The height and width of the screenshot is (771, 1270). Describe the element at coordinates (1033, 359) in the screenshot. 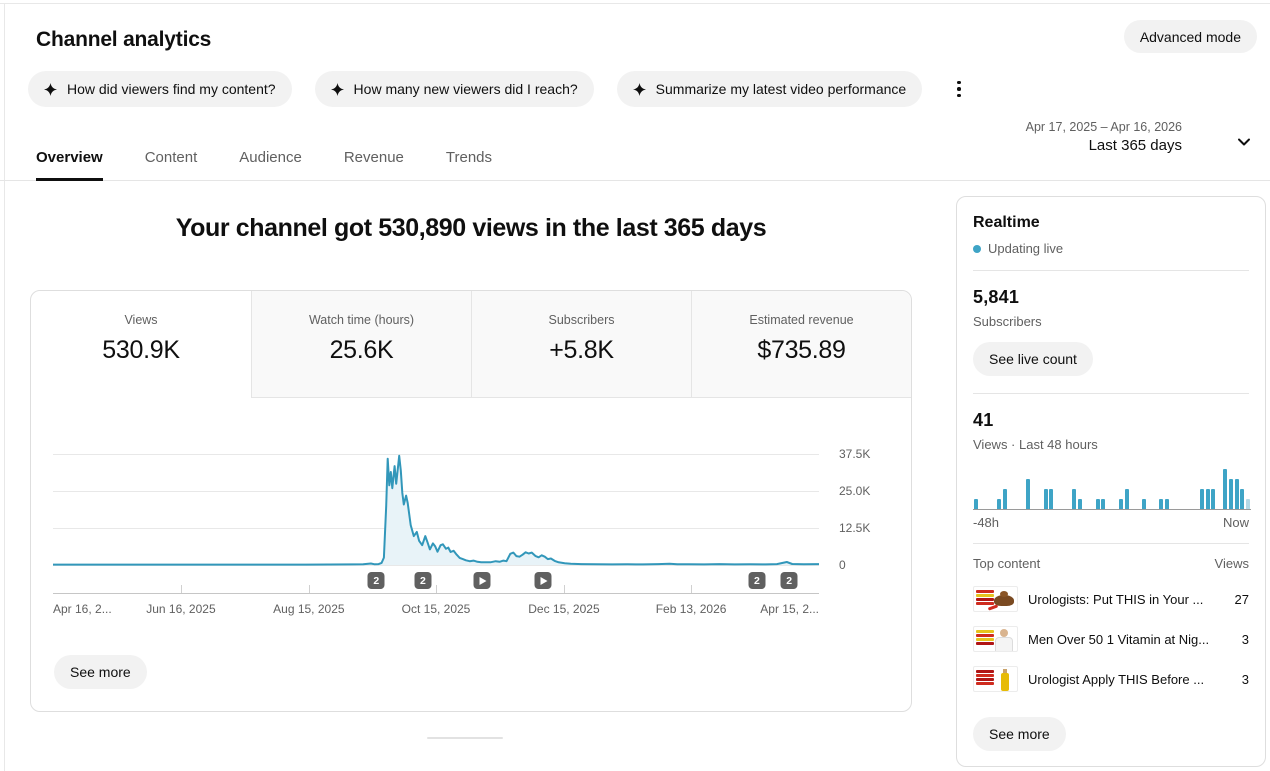

I see `see-live-count-button: See live count` at that location.